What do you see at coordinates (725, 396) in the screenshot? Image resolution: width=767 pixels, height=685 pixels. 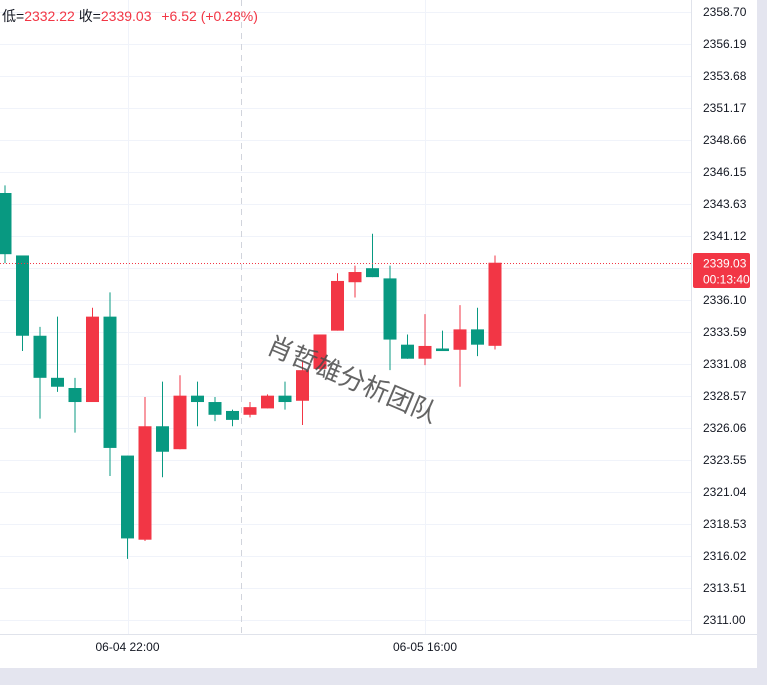 I see `price-axis-tick-label: 2328.57` at bounding box center [725, 396].